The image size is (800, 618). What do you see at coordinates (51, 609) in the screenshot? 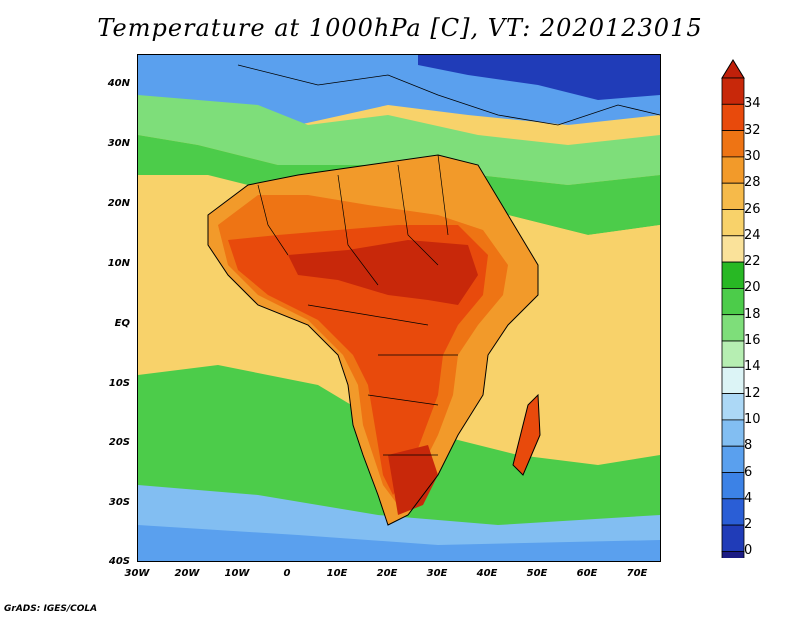
I see `credit-footer: GrADS: IGES/COLA` at bounding box center [51, 609].